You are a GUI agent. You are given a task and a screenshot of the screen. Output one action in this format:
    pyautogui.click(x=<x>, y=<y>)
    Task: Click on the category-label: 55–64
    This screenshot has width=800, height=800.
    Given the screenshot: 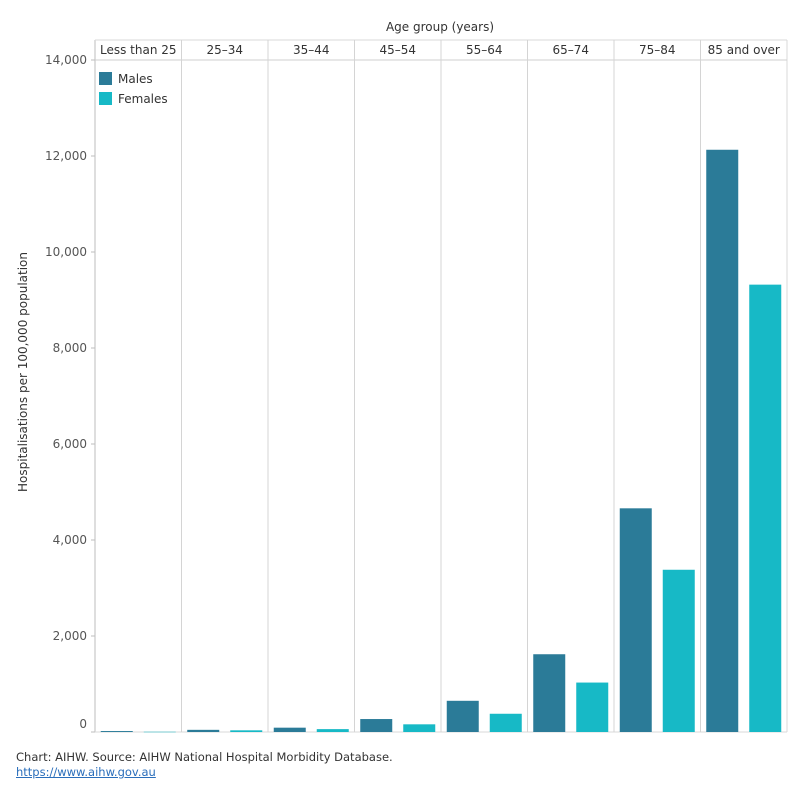 What is the action you would take?
    pyautogui.click(x=484, y=50)
    